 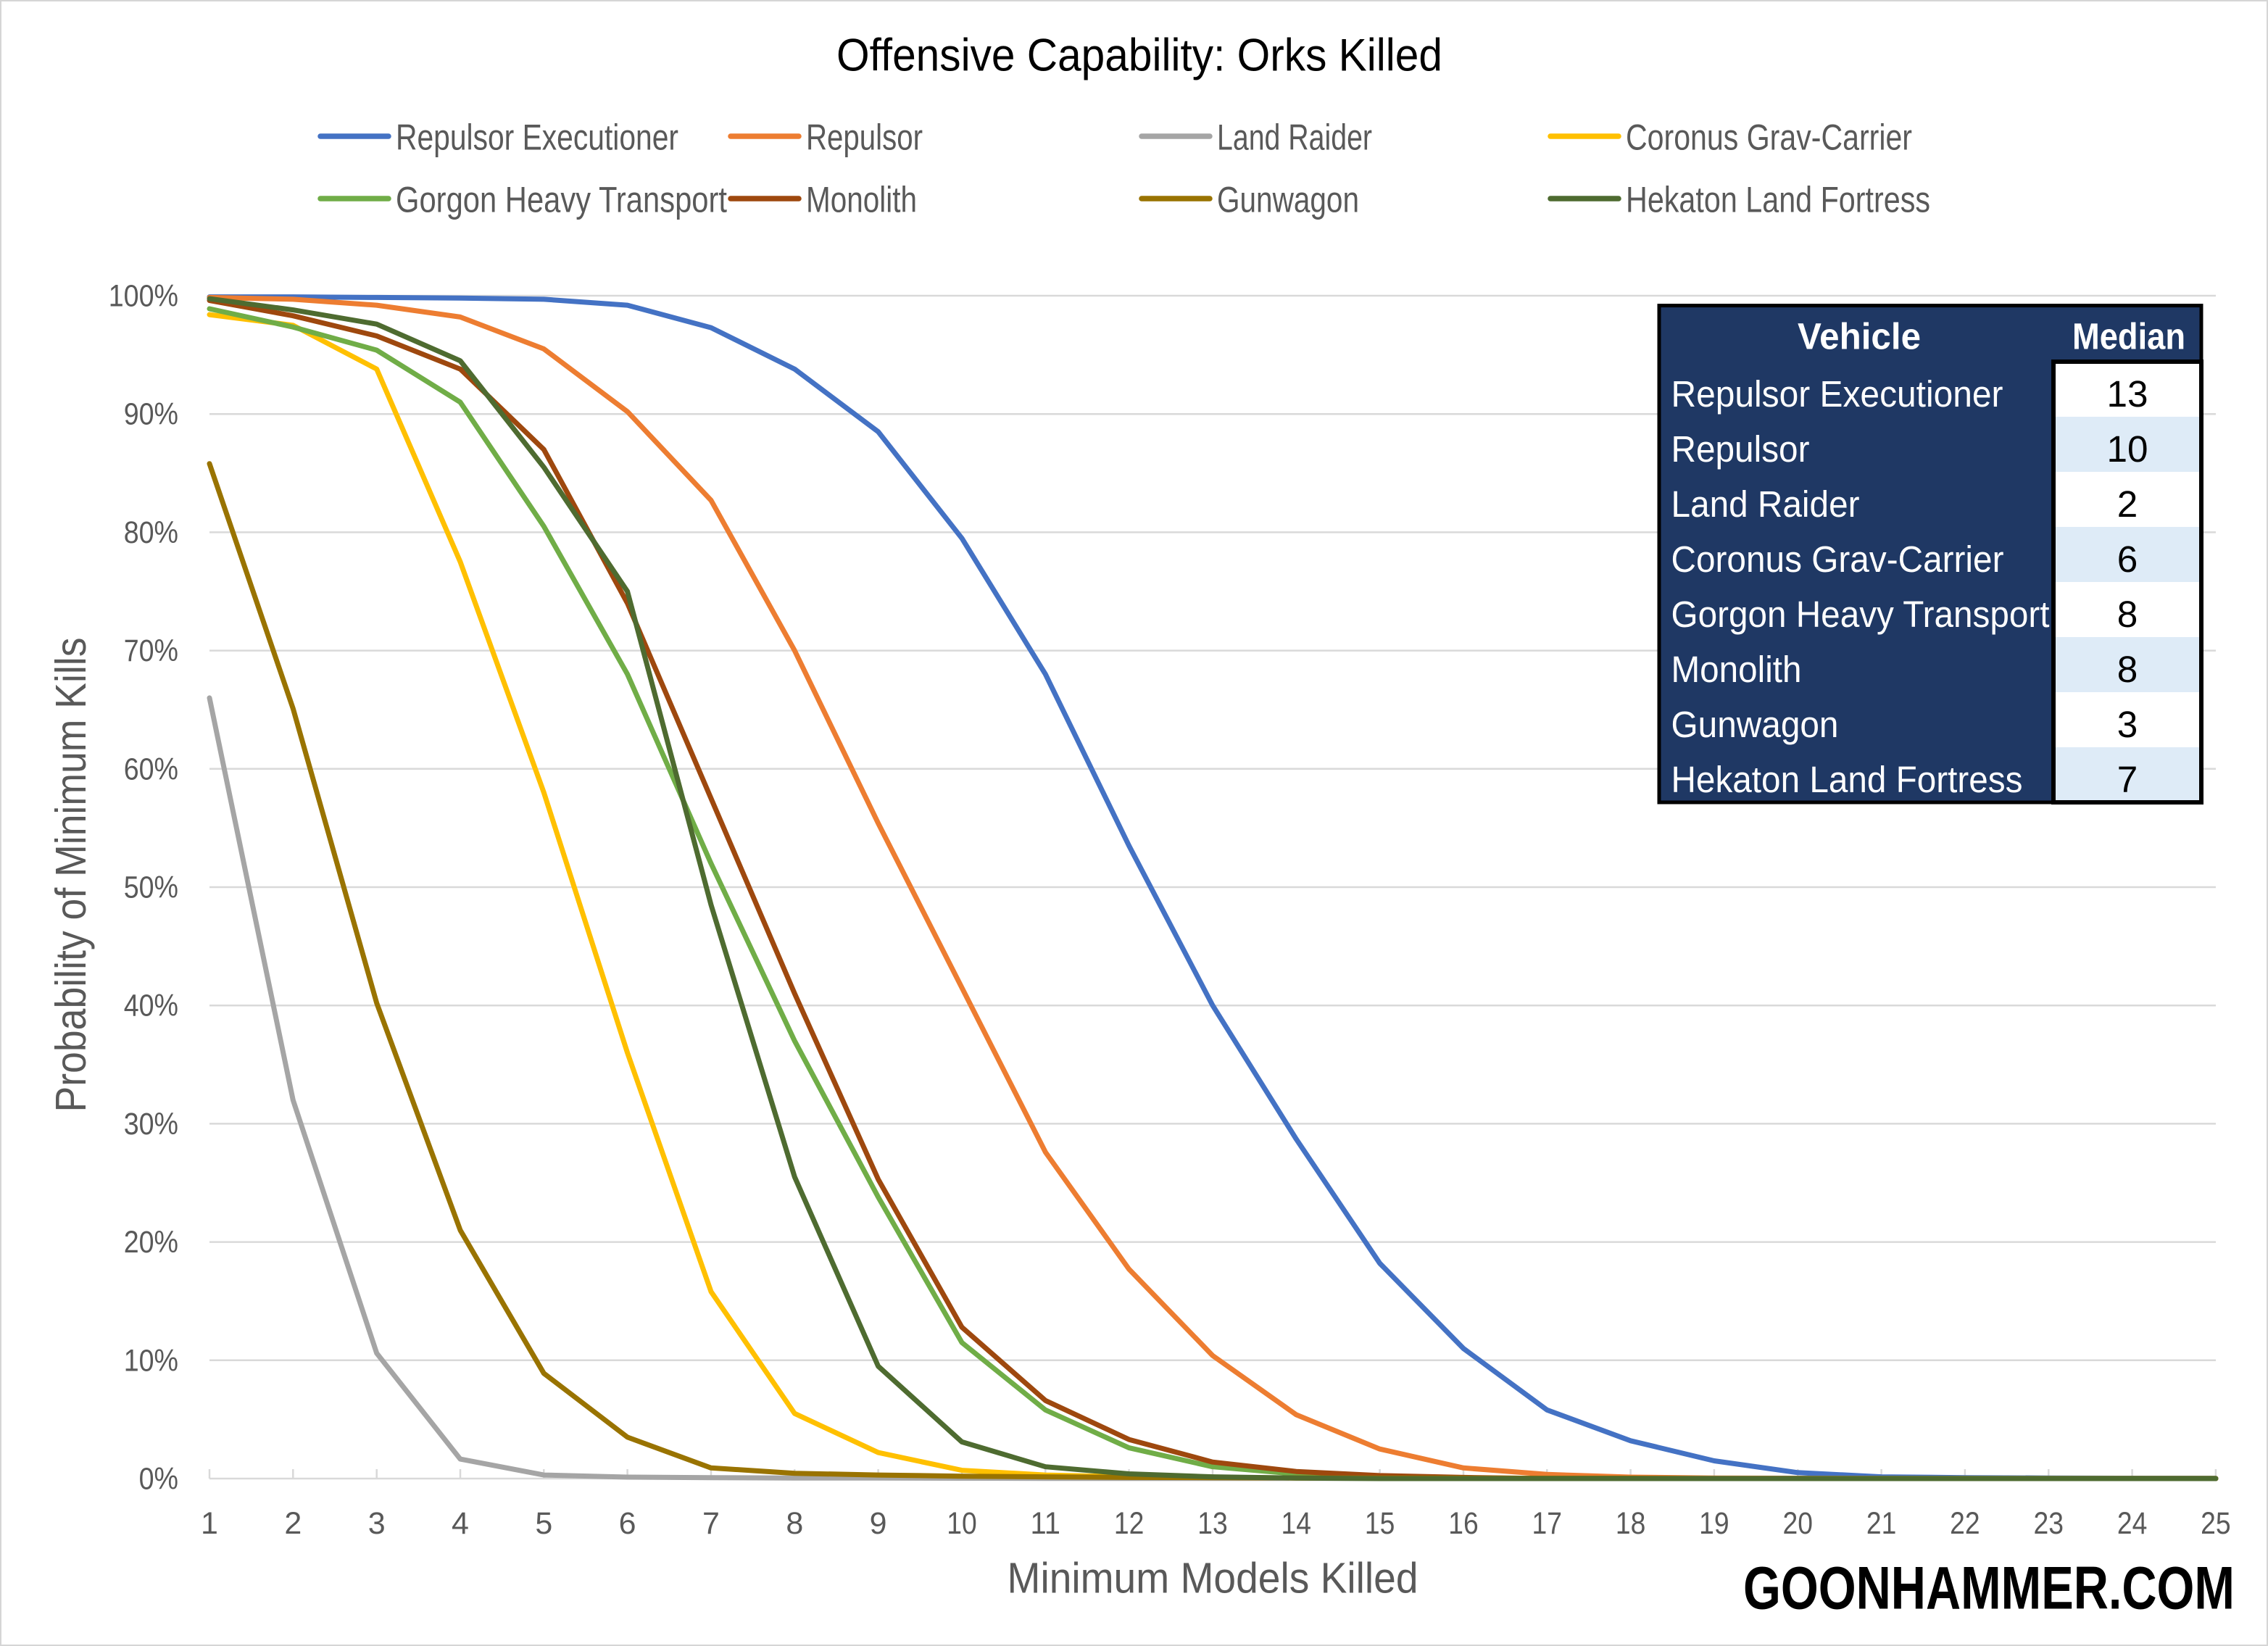 What do you see at coordinates (151, 650) in the screenshot?
I see `svg-text: 70%` at bounding box center [151, 650].